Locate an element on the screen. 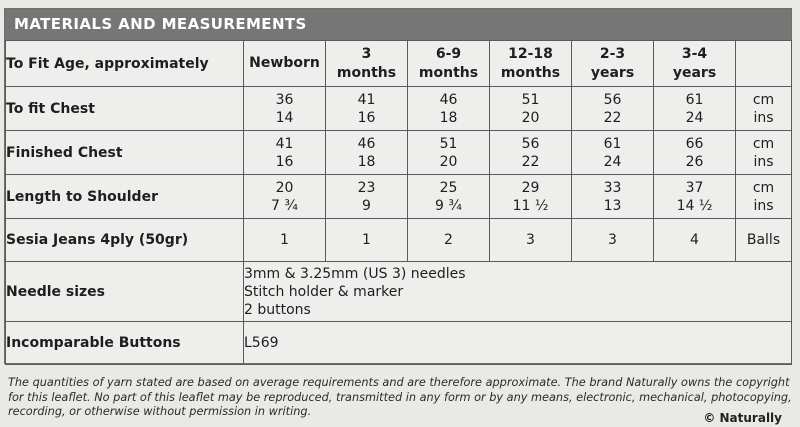 This screenshot has width=800, height=427. age-label: To Fit Age, approximately is located at coordinates (124, 63).